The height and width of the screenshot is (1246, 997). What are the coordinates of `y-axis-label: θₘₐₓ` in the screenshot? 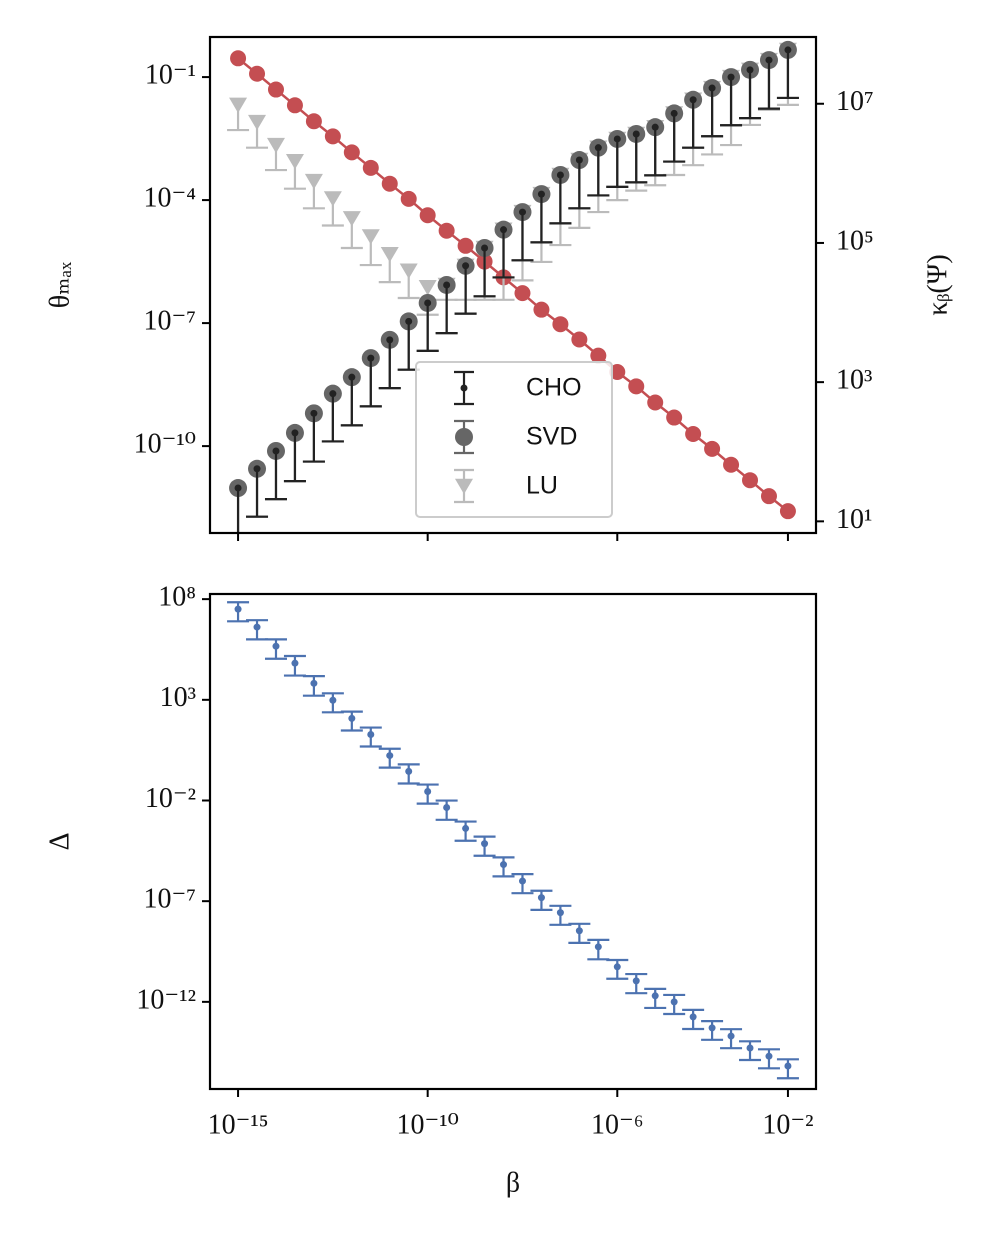 It's located at (59, 284).